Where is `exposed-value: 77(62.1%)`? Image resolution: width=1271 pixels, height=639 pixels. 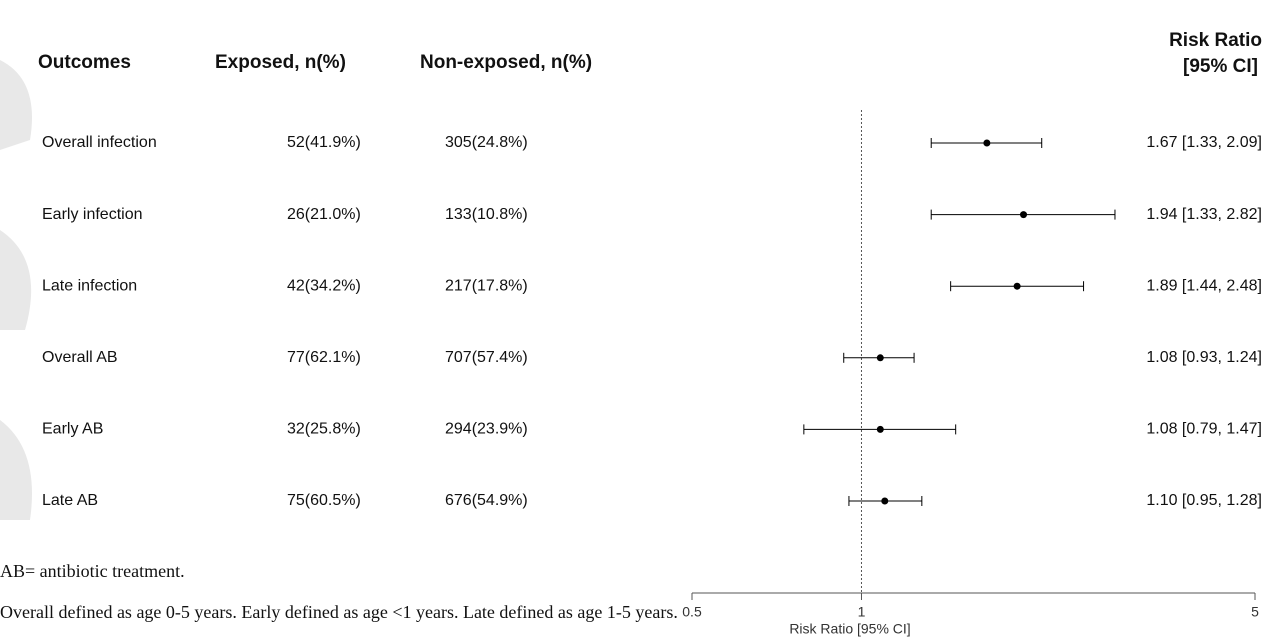
exposed-value: 77(62.1%) is located at coordinates (324, 357).